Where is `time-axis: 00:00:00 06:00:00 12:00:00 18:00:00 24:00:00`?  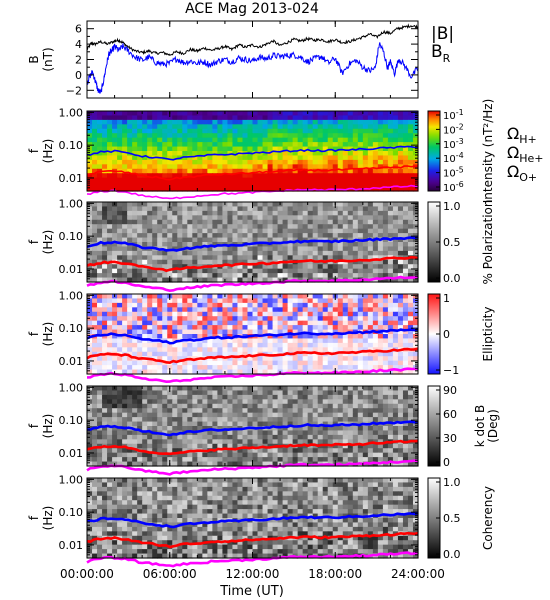 time-axis: 00:00:00 06:00:00 12:00:00 18:00:00 24:00:00 is located at coordinates (252, 574).